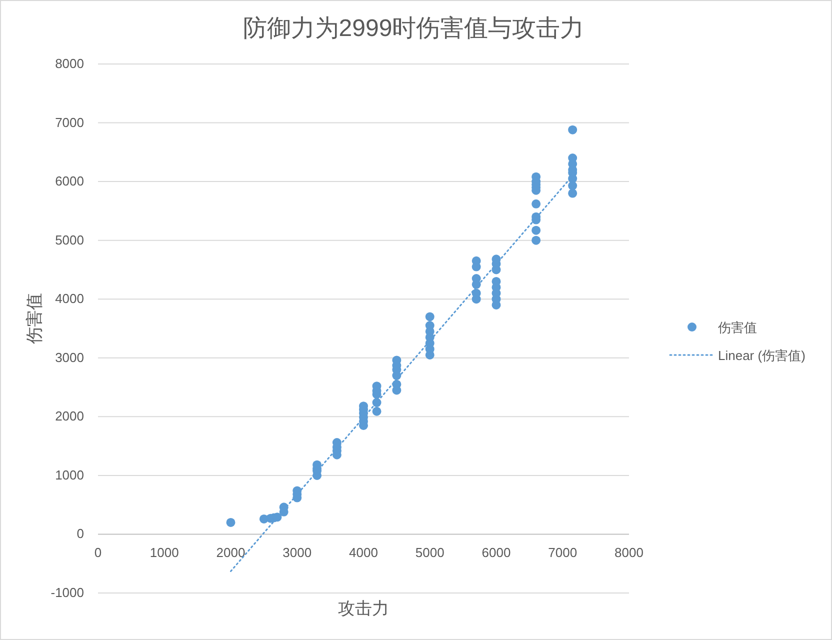 Image resolution: width=832 pixels, height=640 pixels. What do you see at coordinates (69, 63) in the screenshot?
I see `y-tick-label: 8000` at bounding box center [69, 63].